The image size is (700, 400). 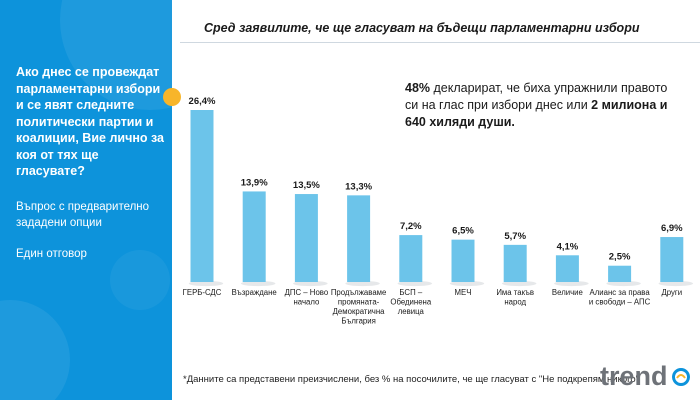 I want to click on logo-text: trend, so click(x=634, y=376).